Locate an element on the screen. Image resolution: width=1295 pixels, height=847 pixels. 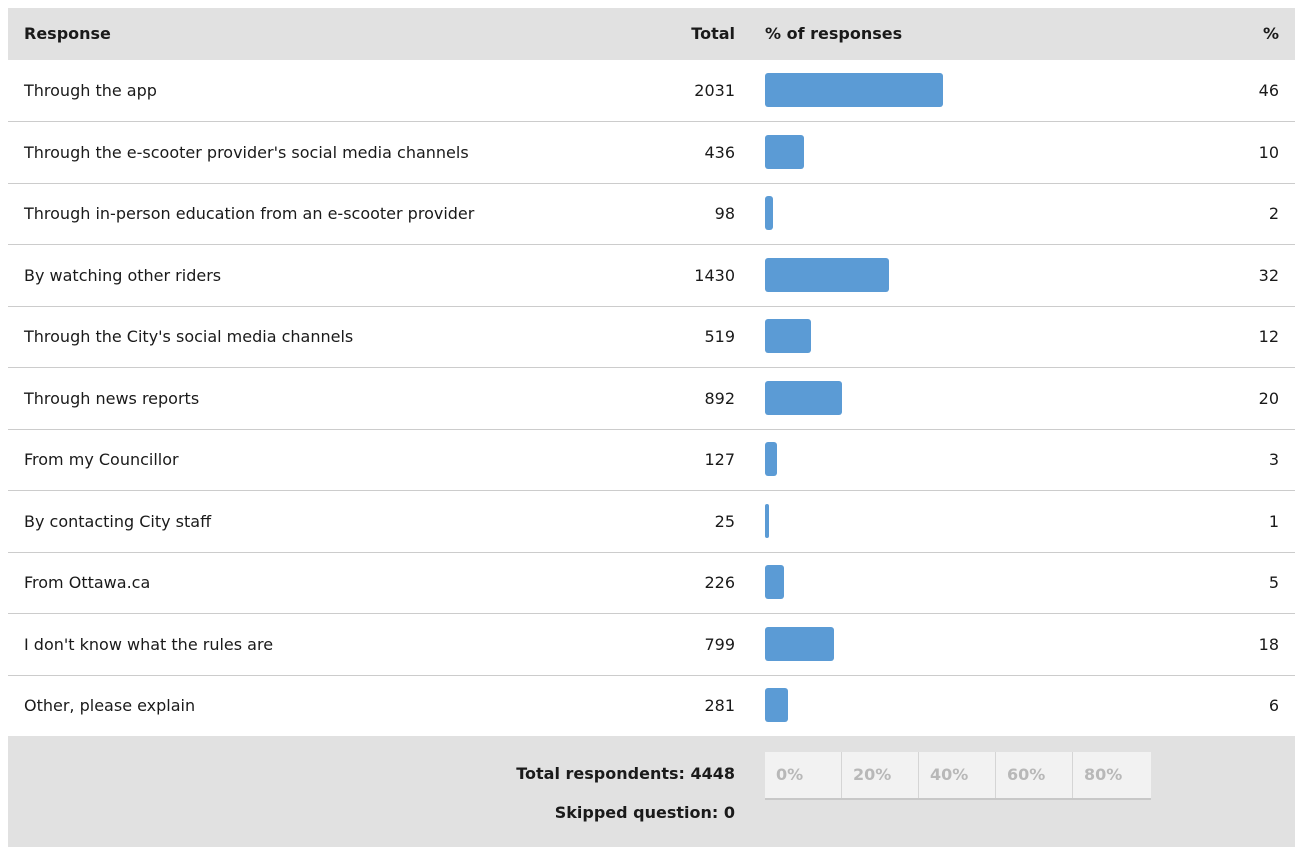
table-row: Through the app 2031 46 is located at coordinates (651, 91).